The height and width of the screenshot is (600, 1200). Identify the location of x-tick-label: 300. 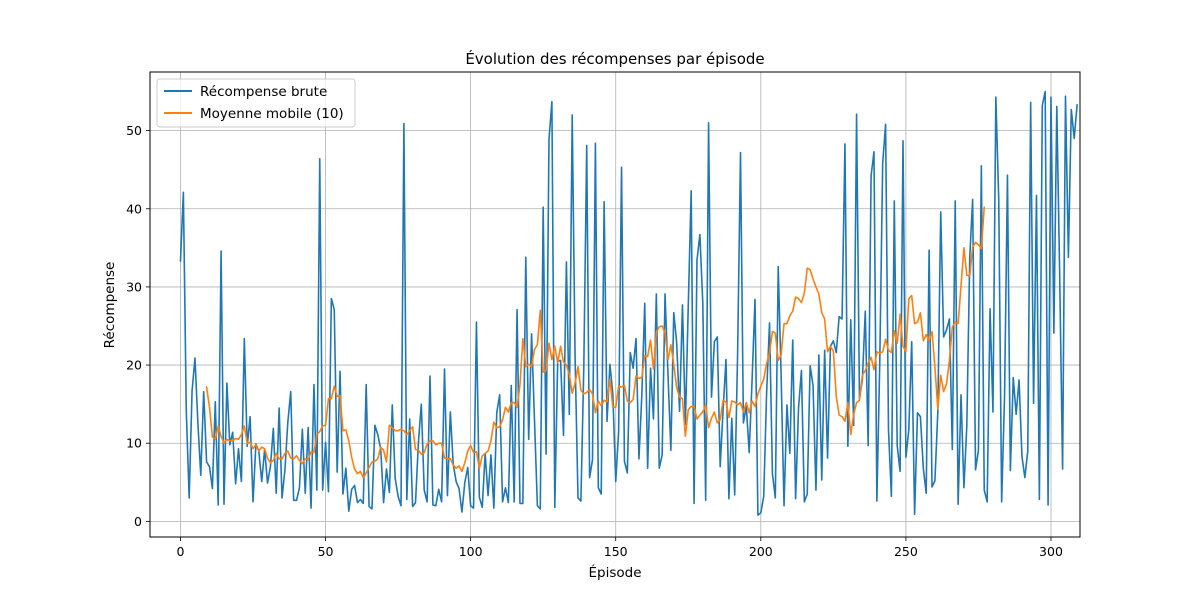
(1051, 551).